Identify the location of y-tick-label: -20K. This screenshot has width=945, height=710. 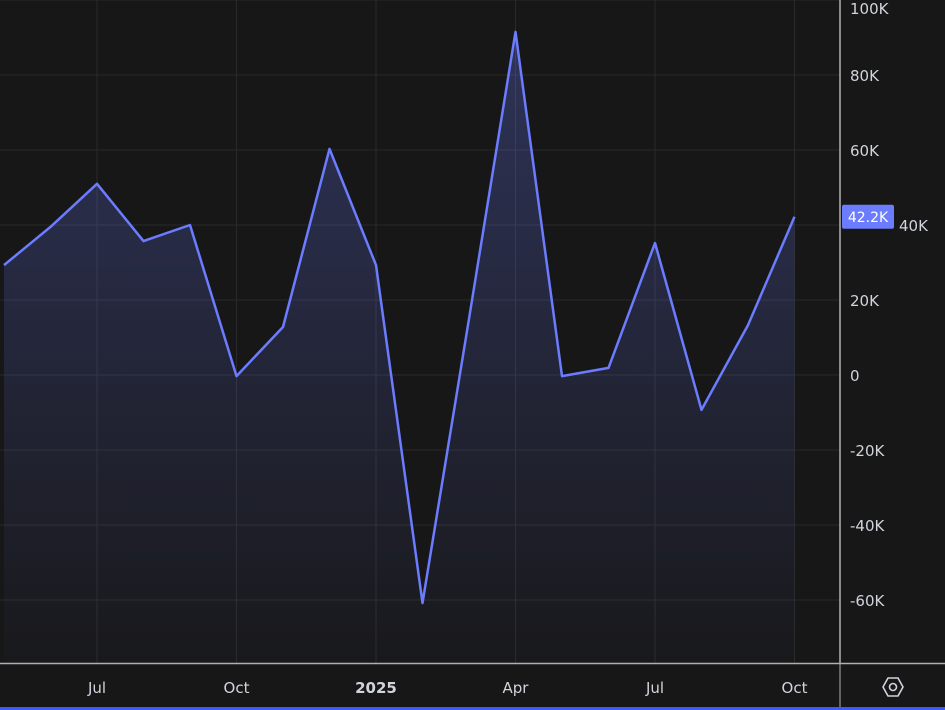
(867, 451).